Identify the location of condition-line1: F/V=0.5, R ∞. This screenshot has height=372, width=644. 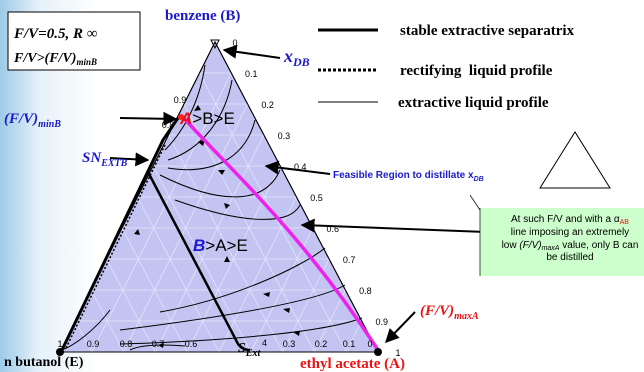
(55, 34).